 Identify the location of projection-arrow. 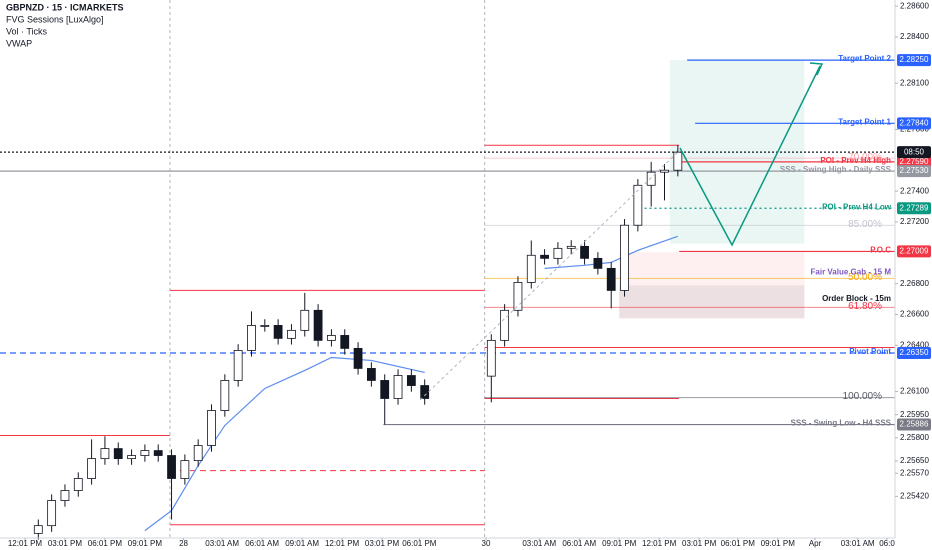
(750, 156).